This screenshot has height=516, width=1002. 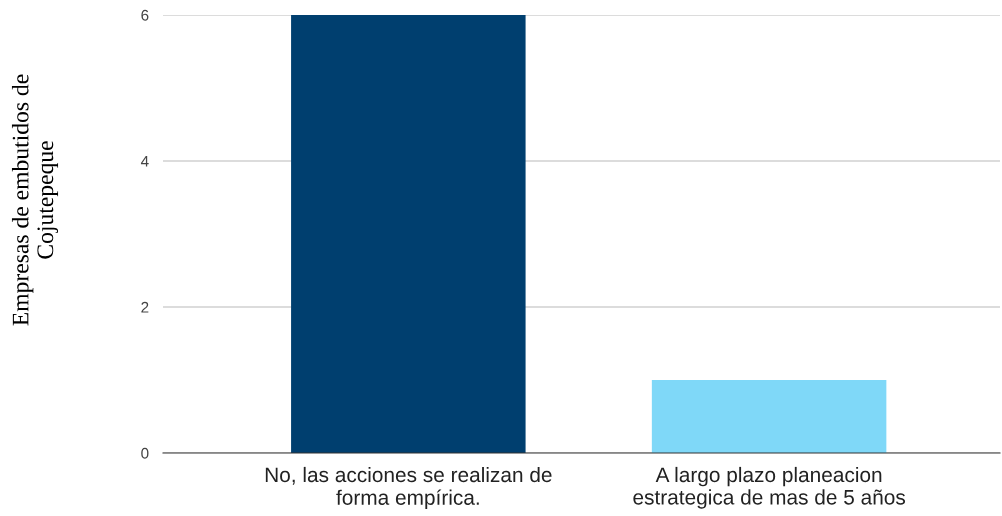 I want to click on x-tick-label: A largo plazo planeacion estrategica de mas de 5 años, so click(x=769, y=487).